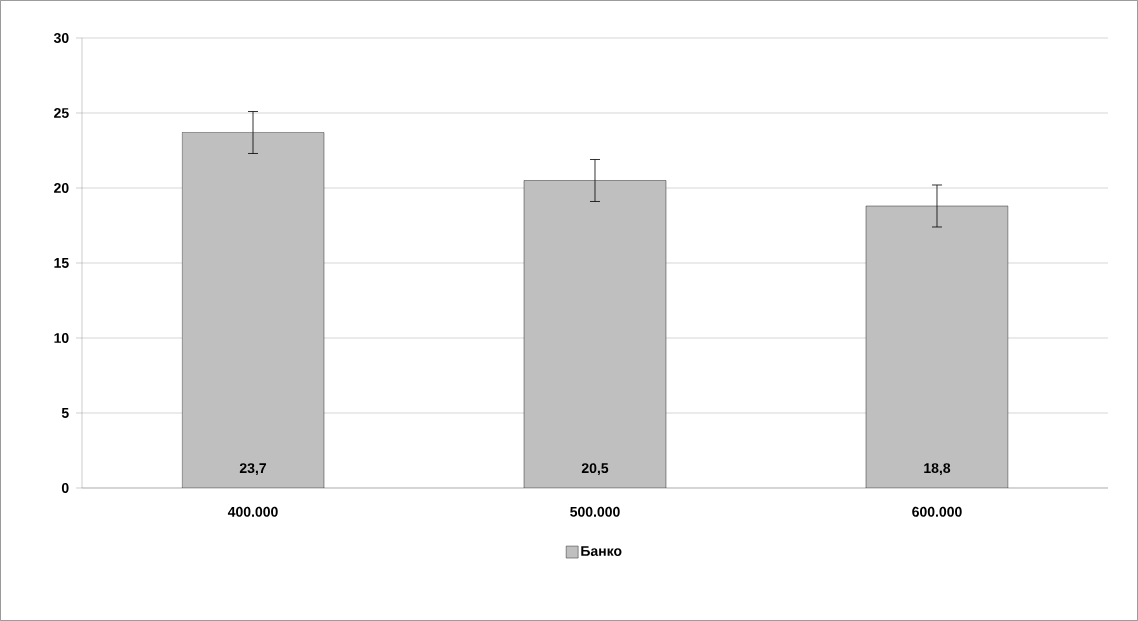 The height and width of the screenshot is (621, 1138). I want to click on y-tick-label: 20, so click(61, 188).